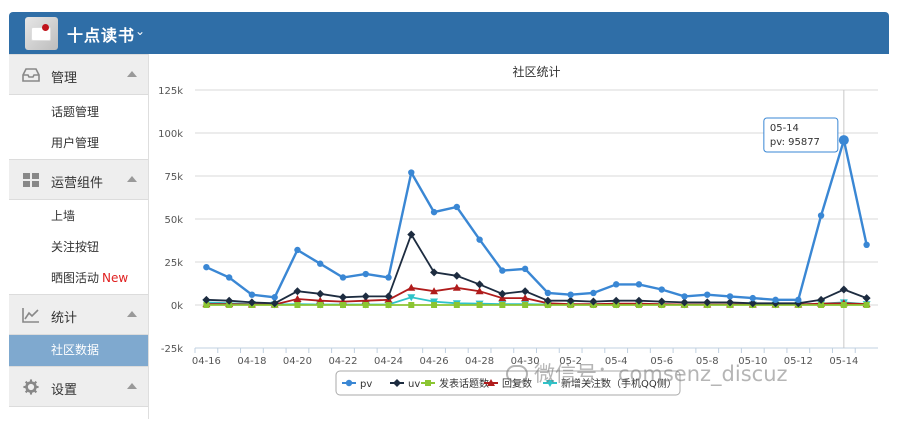  I want to click on watermark-text: 微信号：comsenz_discuz, so click(661, 374).